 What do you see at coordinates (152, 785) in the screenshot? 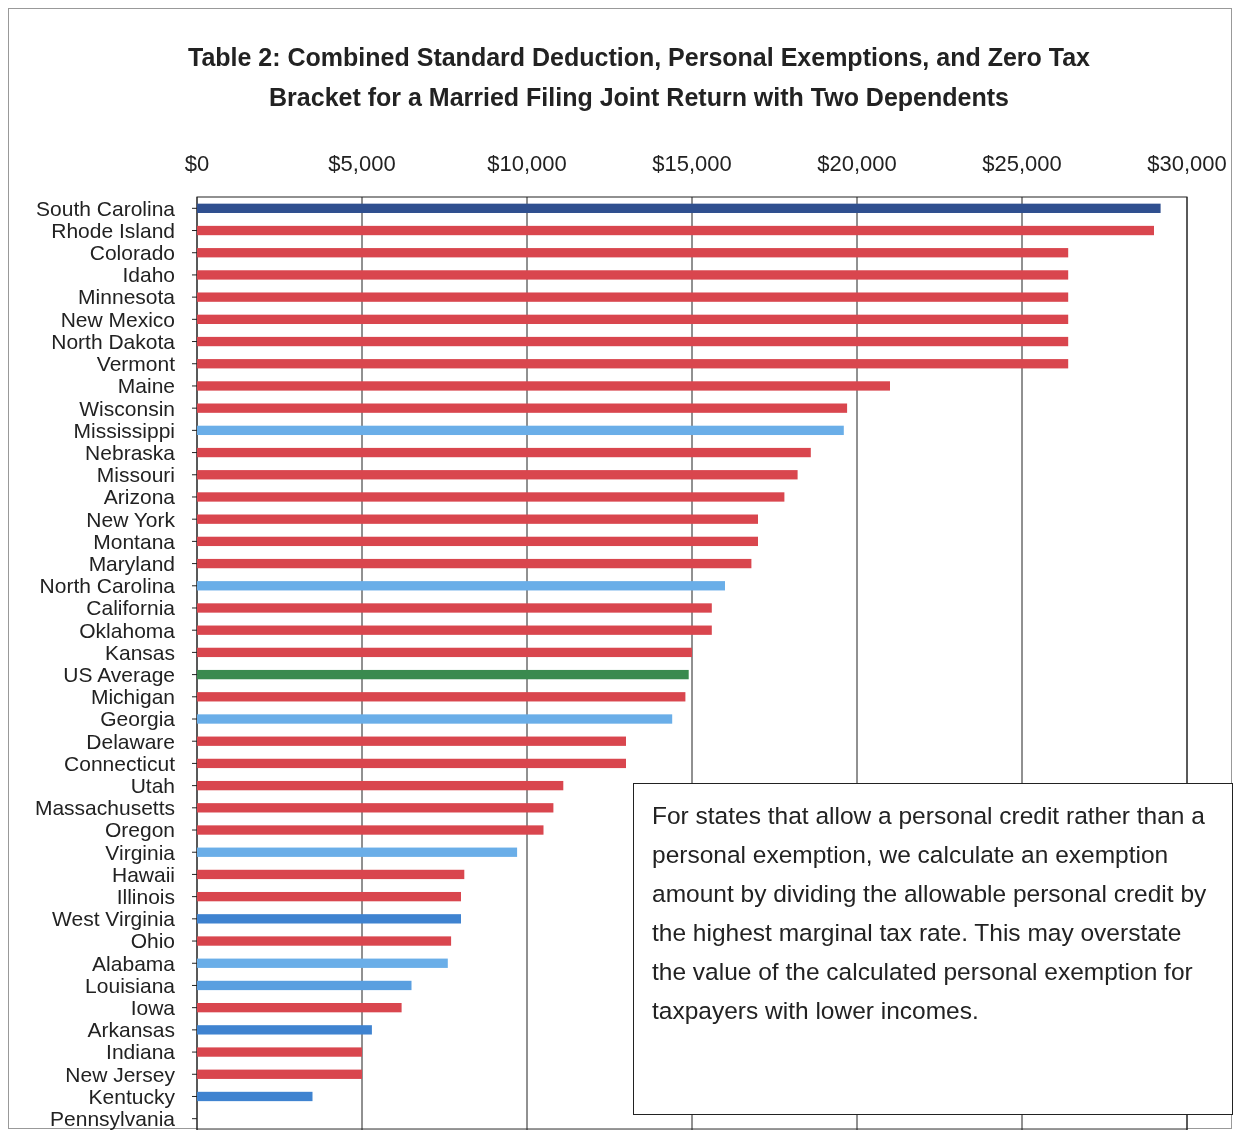
I see `y-tick-label: Utah` at bounding box center [152, 785].